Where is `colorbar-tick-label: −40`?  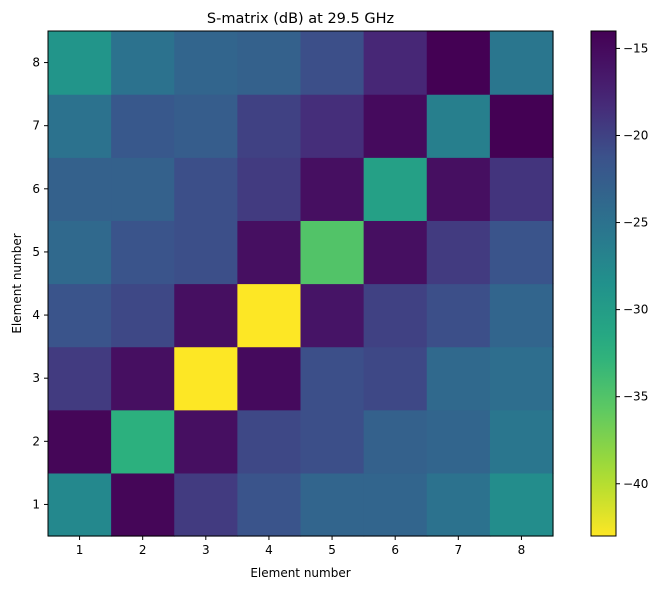 colorbar-tick-label: −40 is located at coordinates (635, 484).